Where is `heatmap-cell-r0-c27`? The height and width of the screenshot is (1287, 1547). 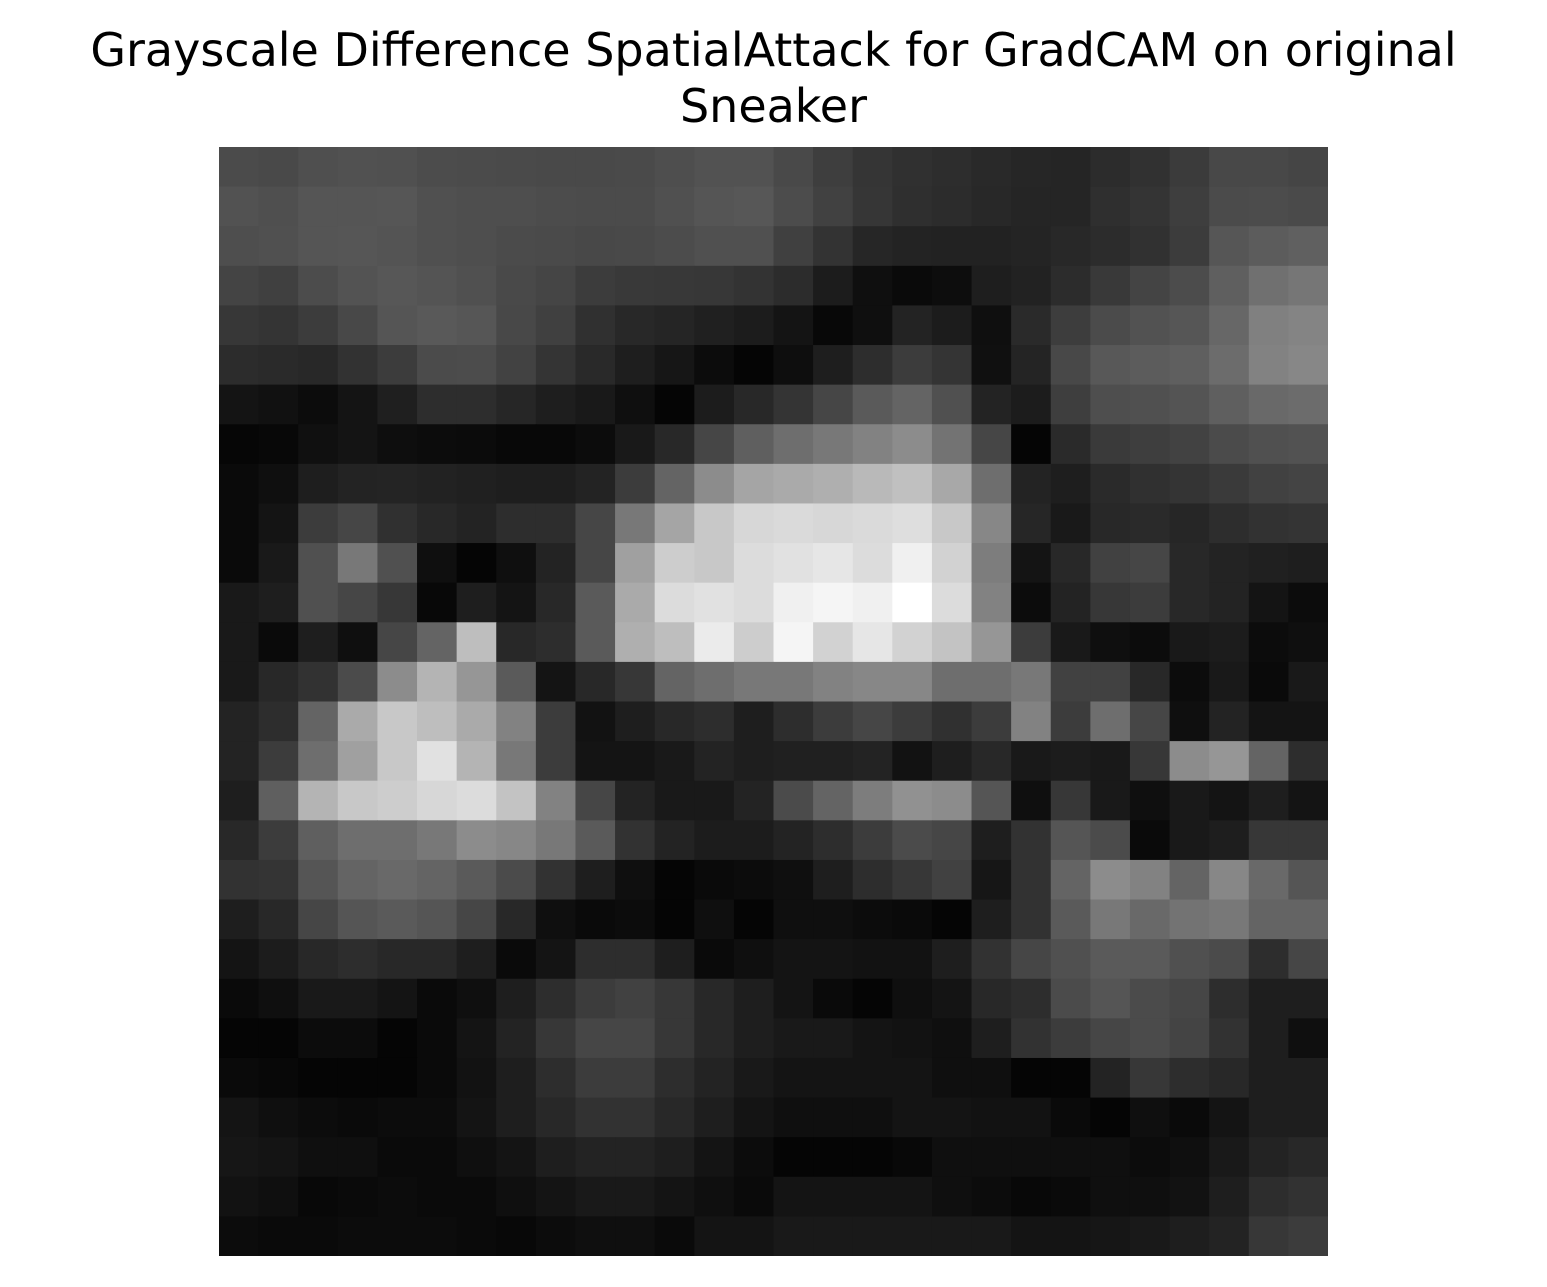 heatmap-cell-r0-c27 is located at coordinates (1308, 167).